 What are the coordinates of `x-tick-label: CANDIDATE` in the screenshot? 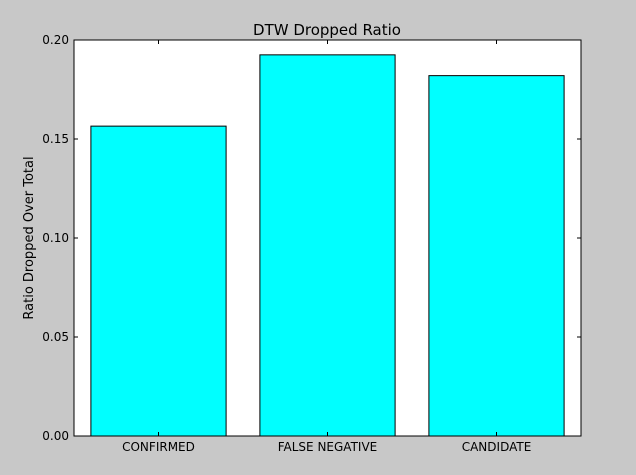 It's located at (497, 447).